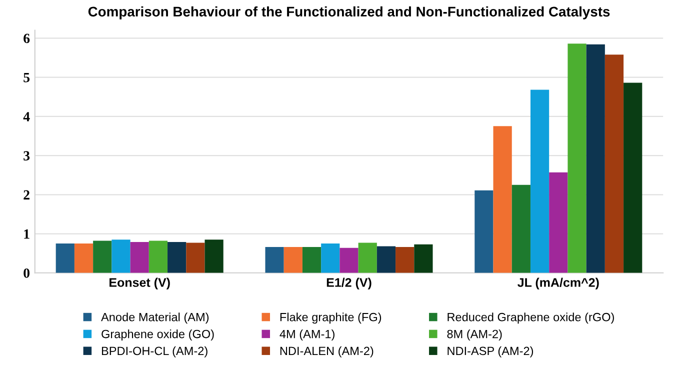 Image resolution: width=698 pixels, height=379 pixels. What do you see at coordinates (331, 318) in the screenshot?
I see `legend-label: Flake graphite (FG)` at bounding box center [331, 318].